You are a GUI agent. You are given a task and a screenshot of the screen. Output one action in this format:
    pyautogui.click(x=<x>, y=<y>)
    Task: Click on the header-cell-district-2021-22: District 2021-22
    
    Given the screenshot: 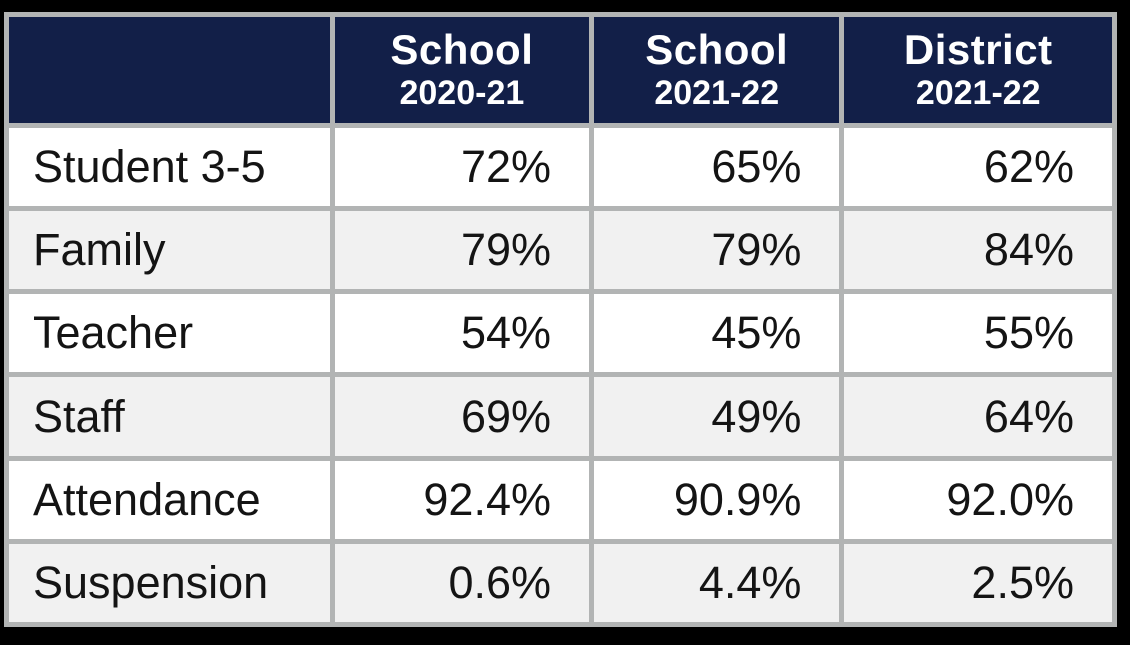 What is the action you would take?
    pyautogui.click(x=978, y=70)
    